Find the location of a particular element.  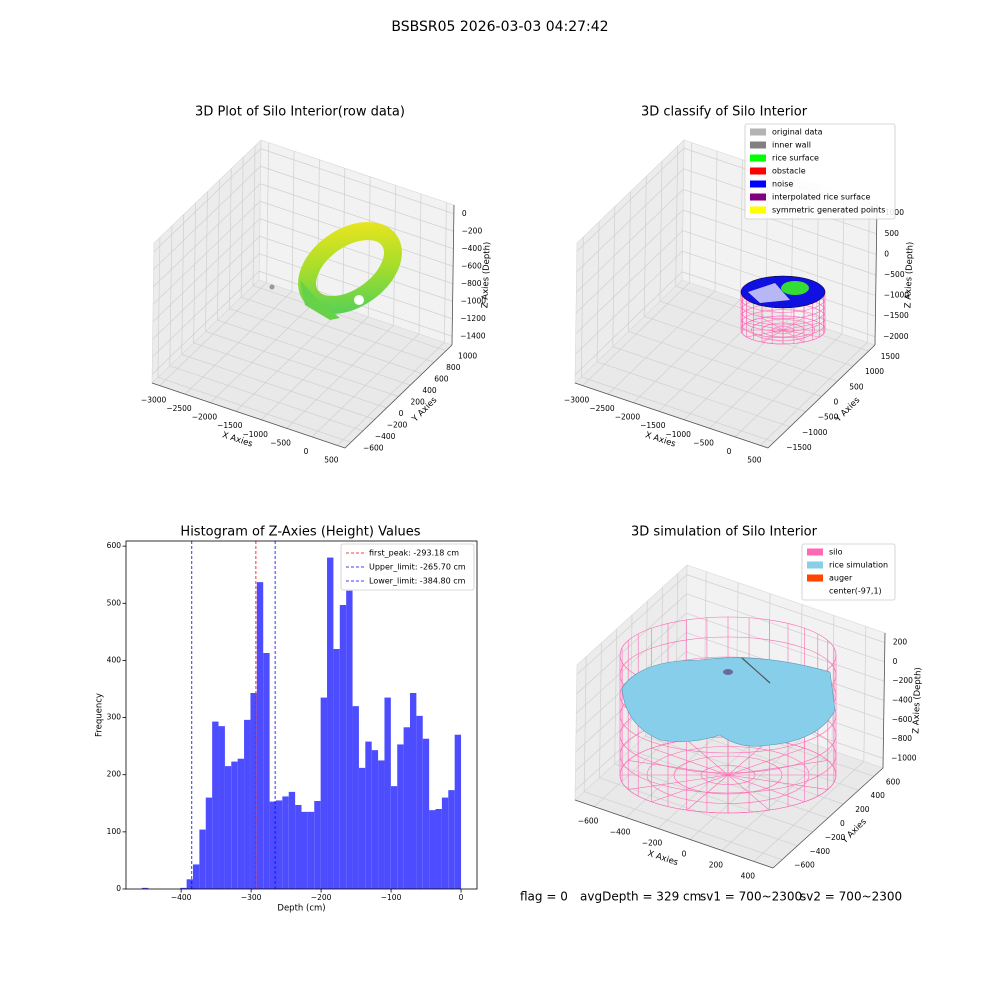

legend-label: first_peak: -293.18 cm is located at coordinates (414, 553).